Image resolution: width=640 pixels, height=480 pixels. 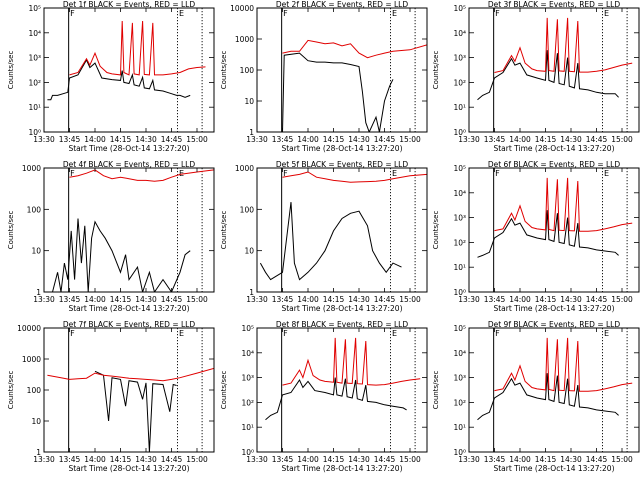 What do you see at coordinates (129, 164) in the screenshot?
I see `chart-title: Det 4f BLACK = Events, RED = LLD` at bounding box center [129, 164].